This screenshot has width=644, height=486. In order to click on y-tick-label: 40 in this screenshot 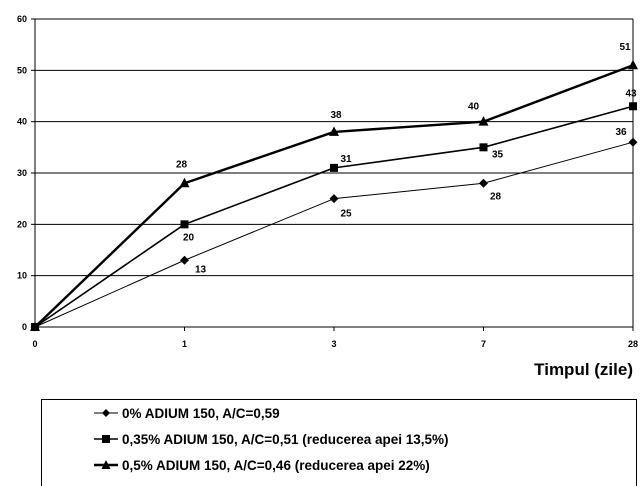, I will do `click(22, 122)`.